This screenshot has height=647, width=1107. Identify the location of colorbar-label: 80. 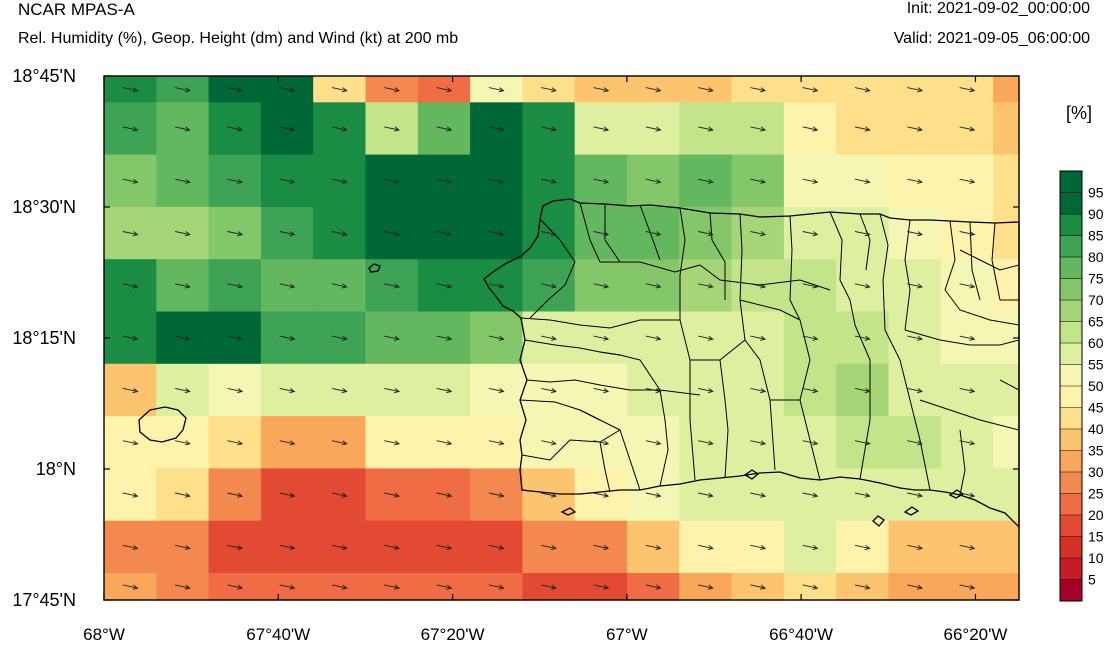
(1096, 257).